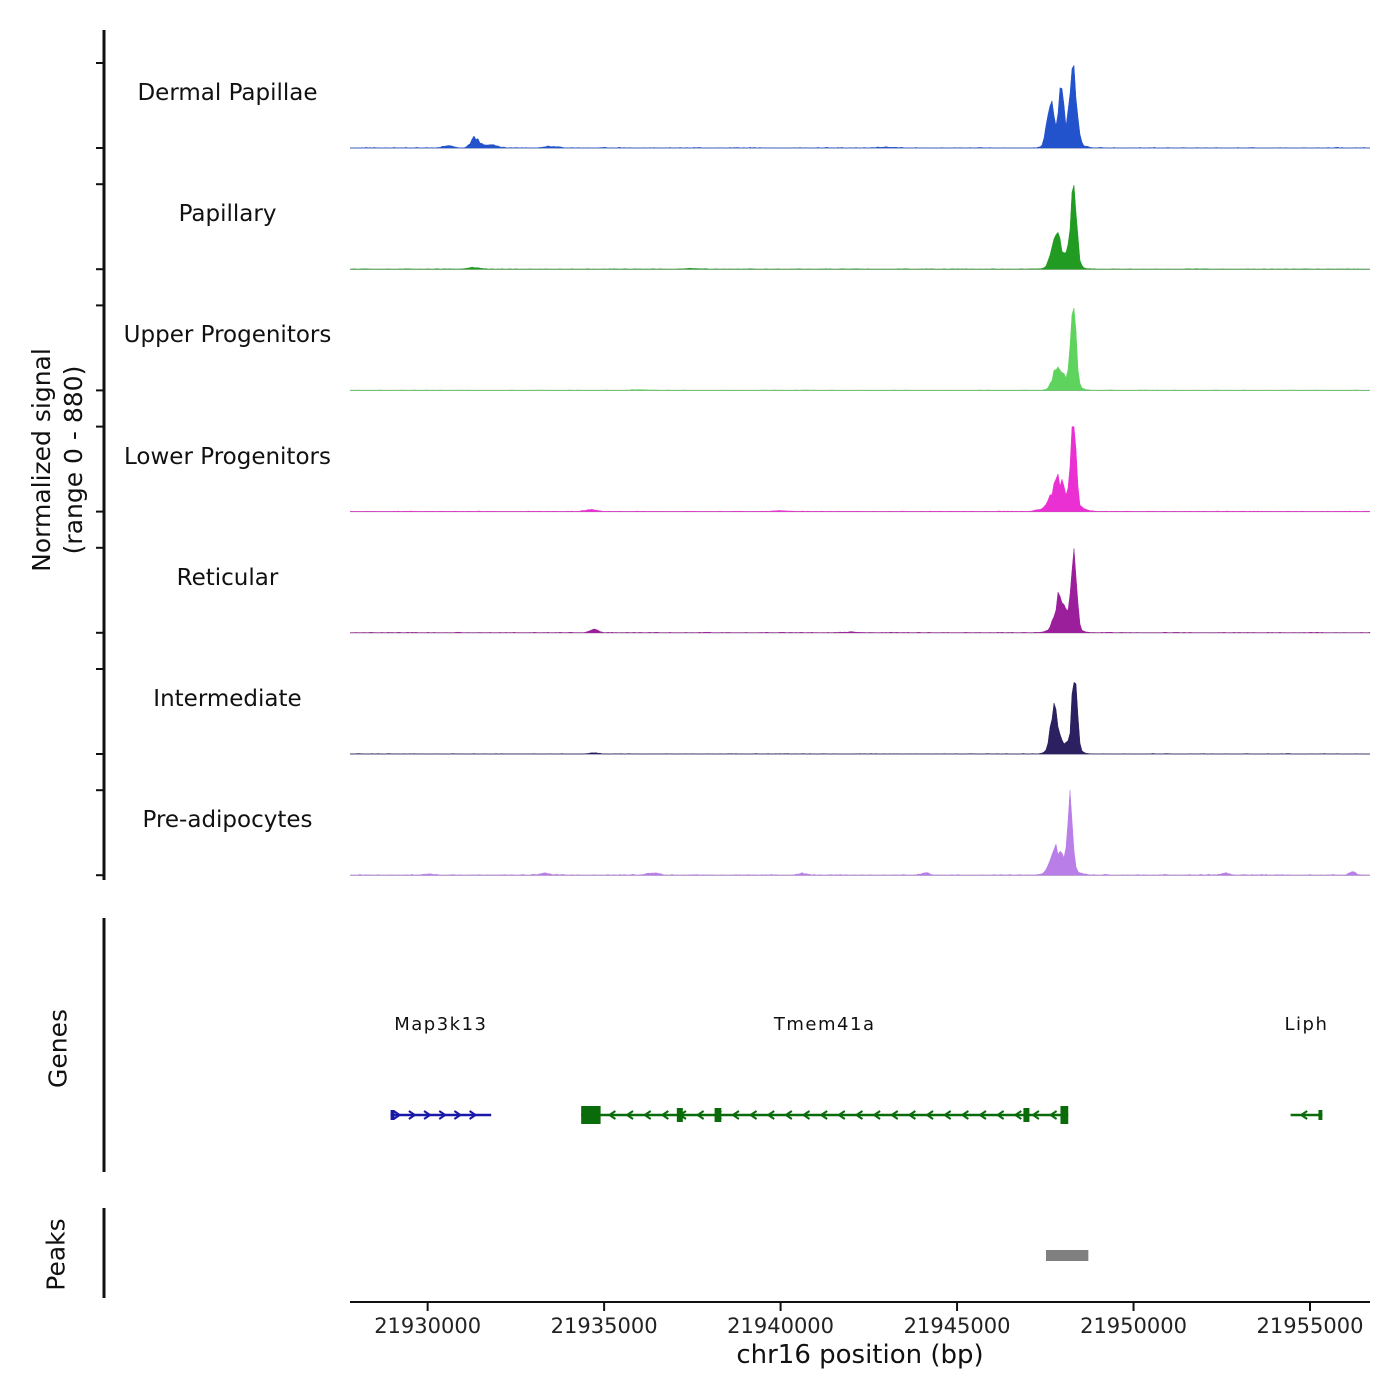  Describe the element at coordinates (1307, 1024) in the screenshot. I see `gene-name-liph: Liph` at that location.